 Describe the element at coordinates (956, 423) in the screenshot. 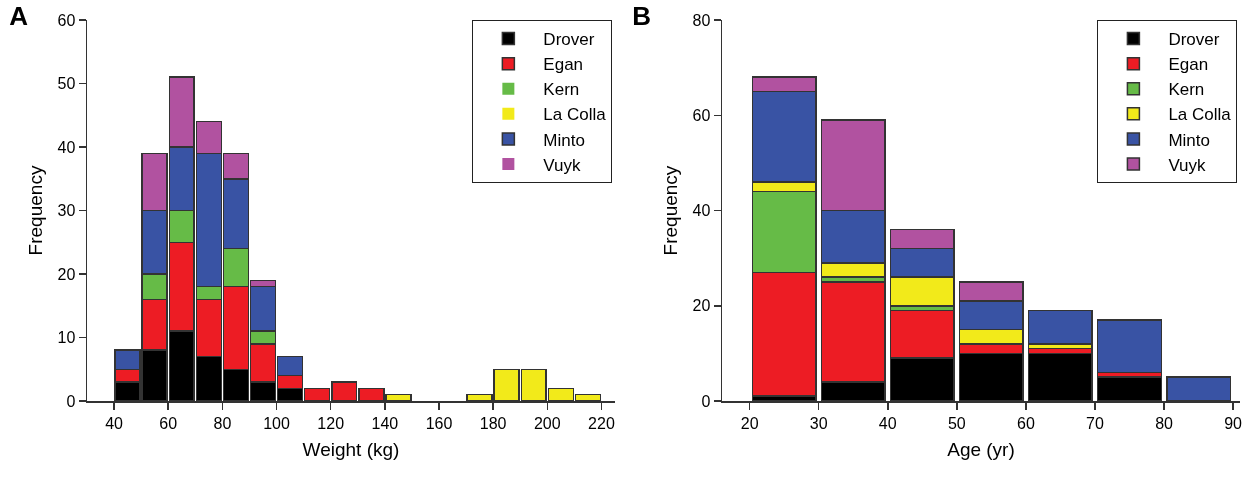

I see `x-tick-label: 50` at that location.